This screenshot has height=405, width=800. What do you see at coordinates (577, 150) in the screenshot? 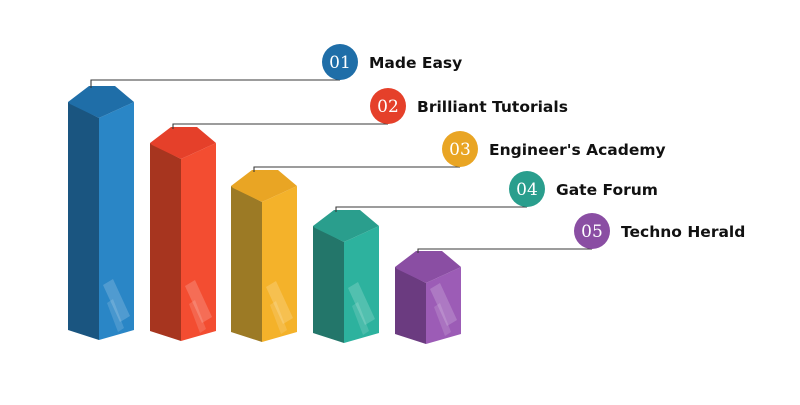
I see `item-label: Engineer's Academy` at bounding box center [577, 150].